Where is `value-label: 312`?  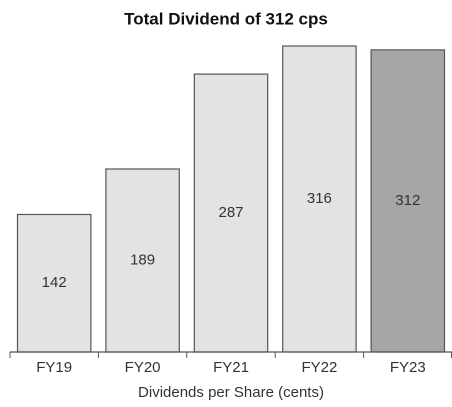 value-label: 312 is located at coordinates (407, 200).